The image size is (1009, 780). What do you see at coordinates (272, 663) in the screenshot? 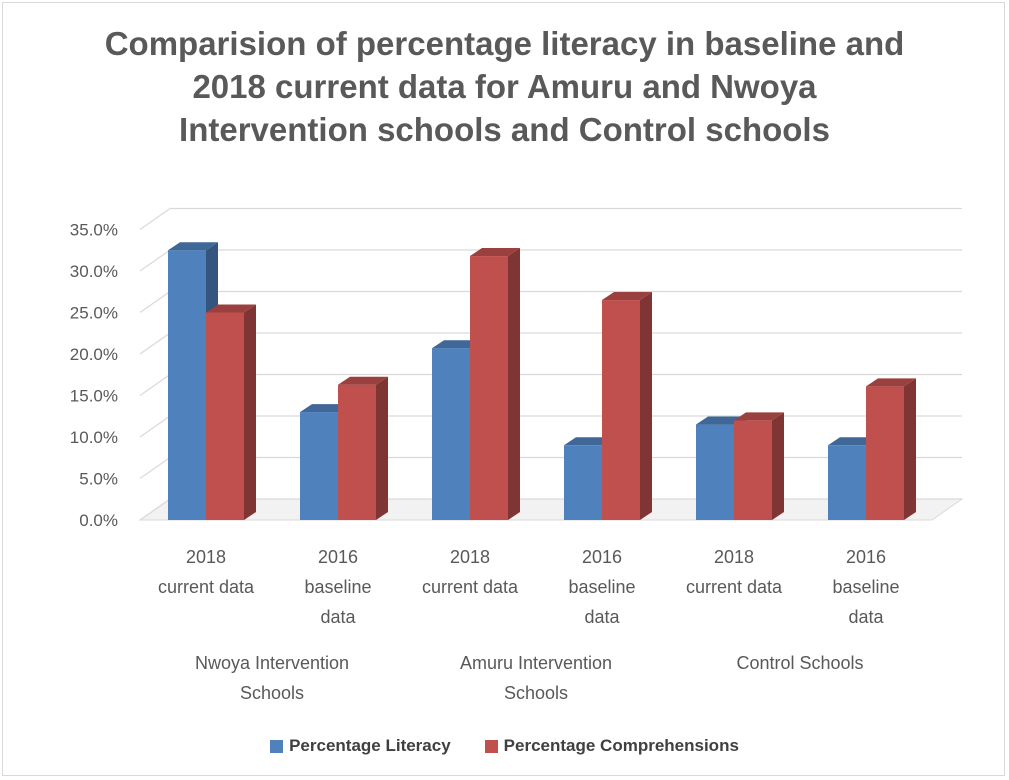
I see `group-label: Nwoya Intervention` at bounding box center [272, 663].